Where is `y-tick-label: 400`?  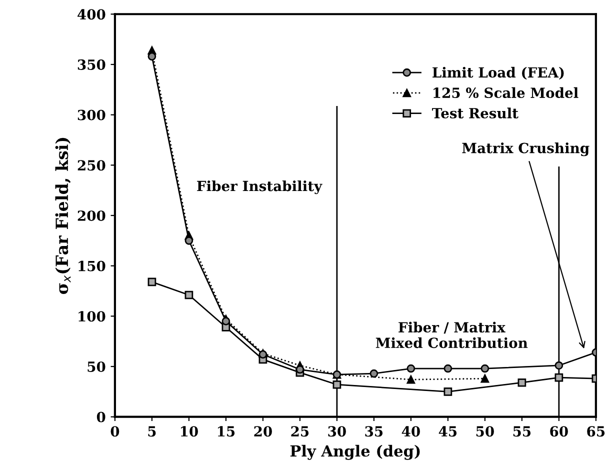
y-tick-label: 400 is located at coordinates (92, 14).